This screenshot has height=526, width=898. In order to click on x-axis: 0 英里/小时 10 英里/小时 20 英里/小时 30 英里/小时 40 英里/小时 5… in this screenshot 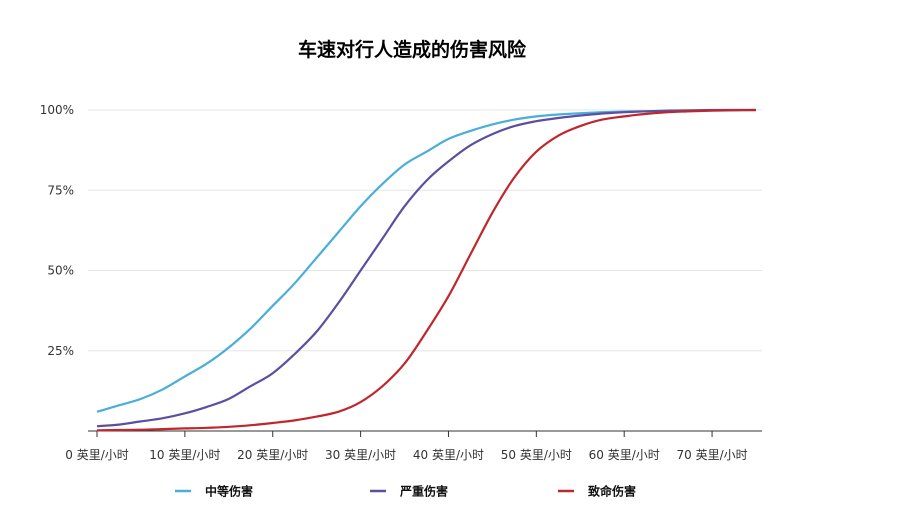, I will do `click(413, 446)`.